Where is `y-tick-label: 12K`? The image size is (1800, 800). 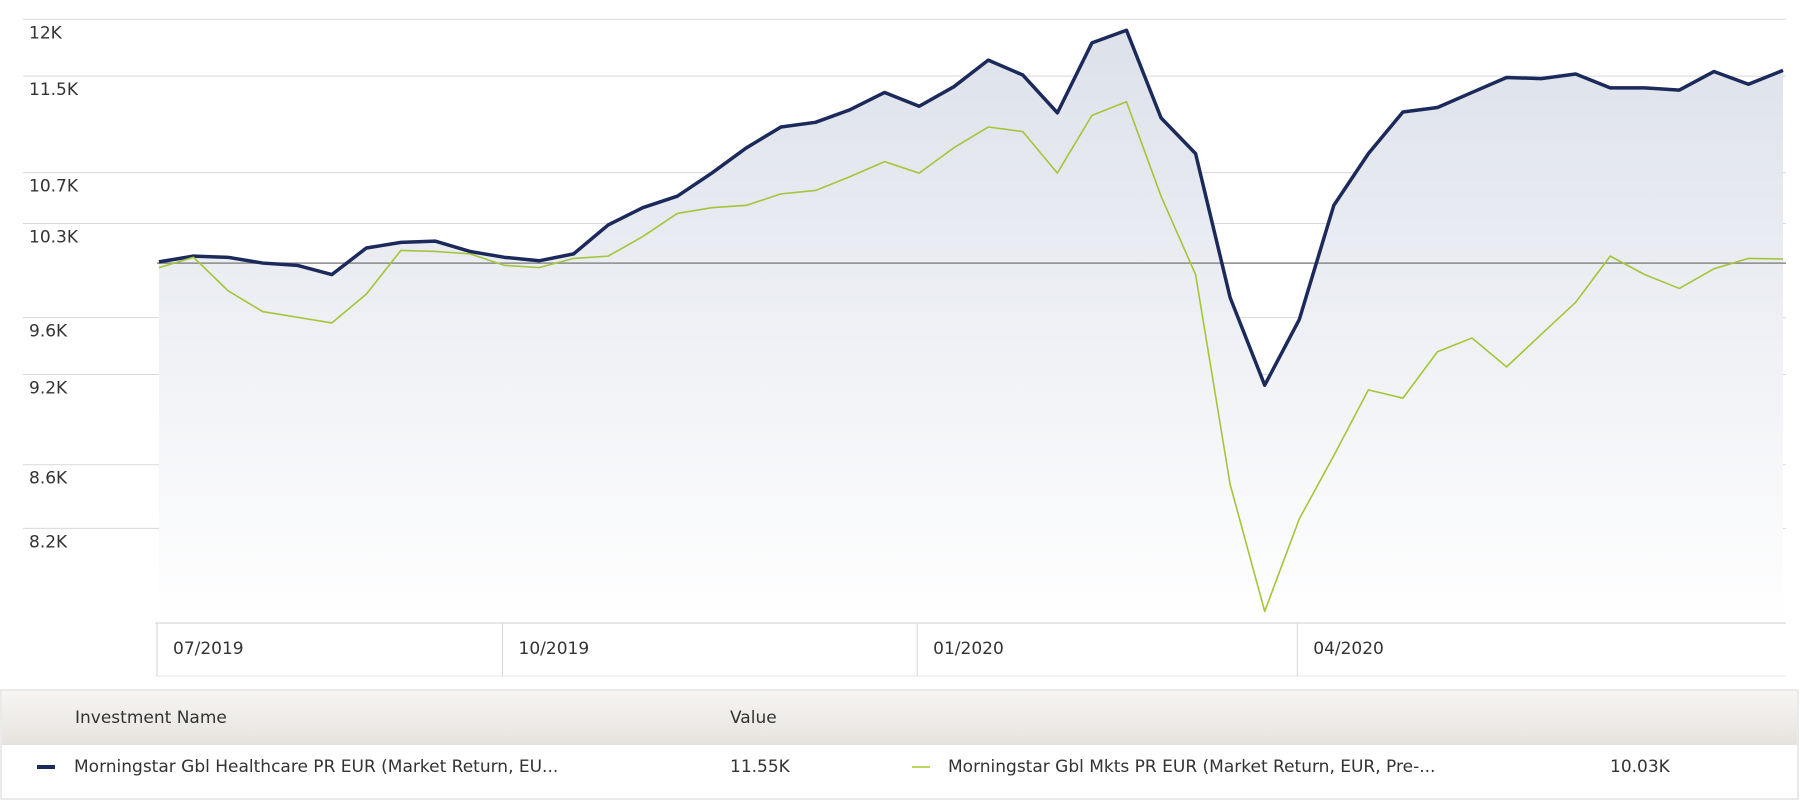
y-tick-label: 12K is located at coordinates (46, 33).